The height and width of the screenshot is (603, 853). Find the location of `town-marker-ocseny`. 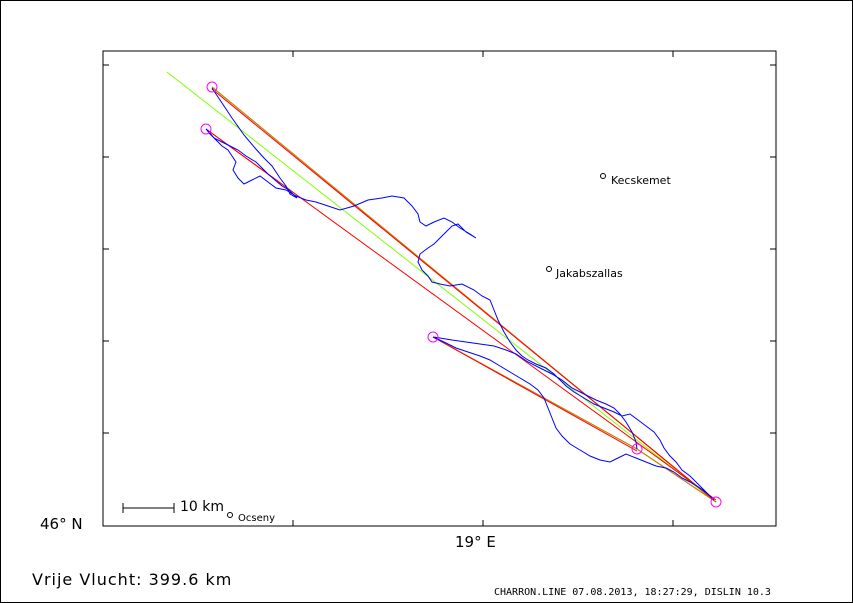

town-marker-ocseny is located at coordinates (230, 515).